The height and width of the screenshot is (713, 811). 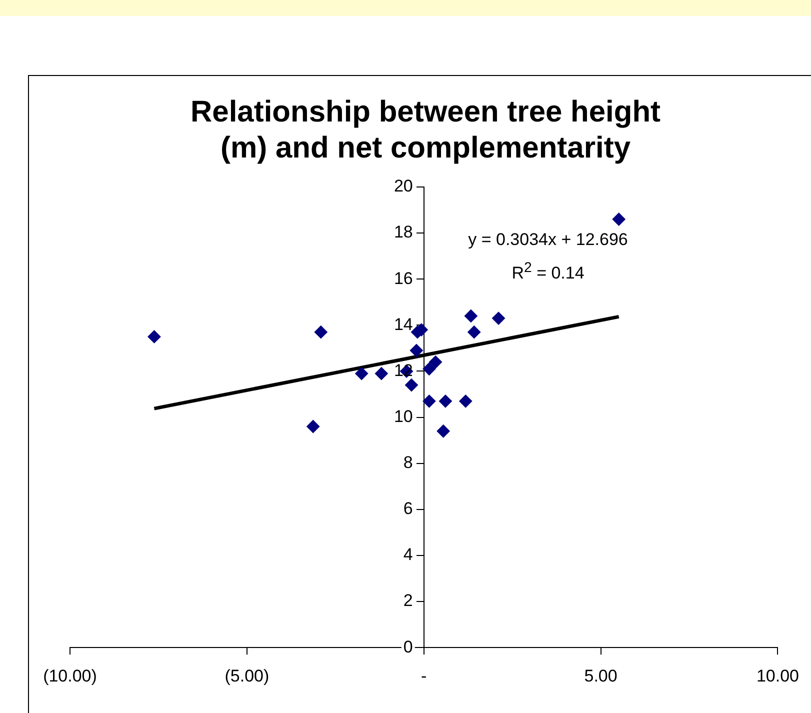 What do you see at coordinates (548, 272) in the screenshot?
I see `annotation: R$^{2}$ = 0.14` at bounding box center [548, 272].